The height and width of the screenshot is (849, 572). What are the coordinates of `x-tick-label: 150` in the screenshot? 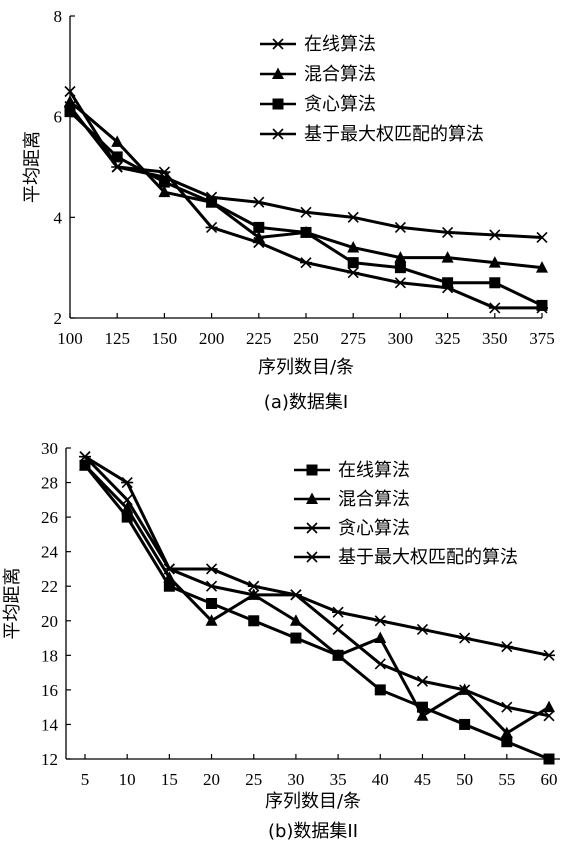 It's located at (165, 338).